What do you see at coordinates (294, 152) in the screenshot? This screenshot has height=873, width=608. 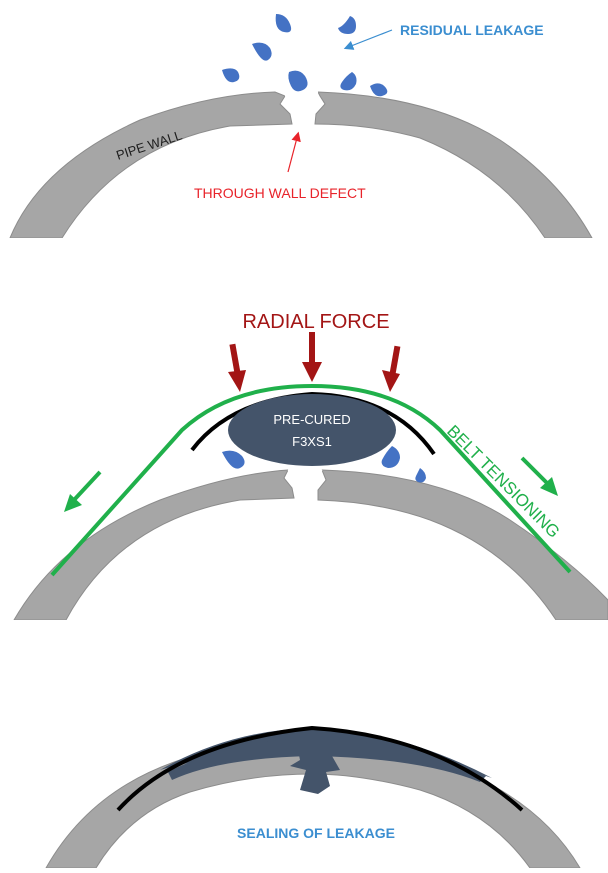 I see `defect-arrow` at bounding box center [294, 152].